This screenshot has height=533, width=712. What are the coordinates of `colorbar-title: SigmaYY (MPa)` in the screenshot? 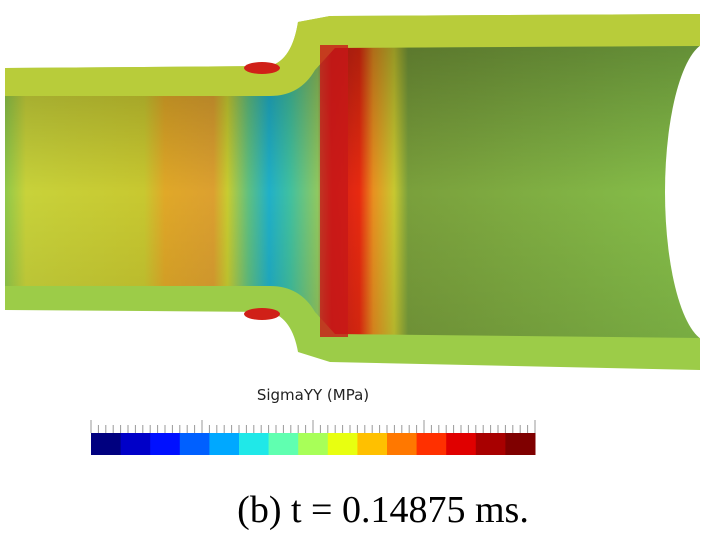 It's located at (313, 395).